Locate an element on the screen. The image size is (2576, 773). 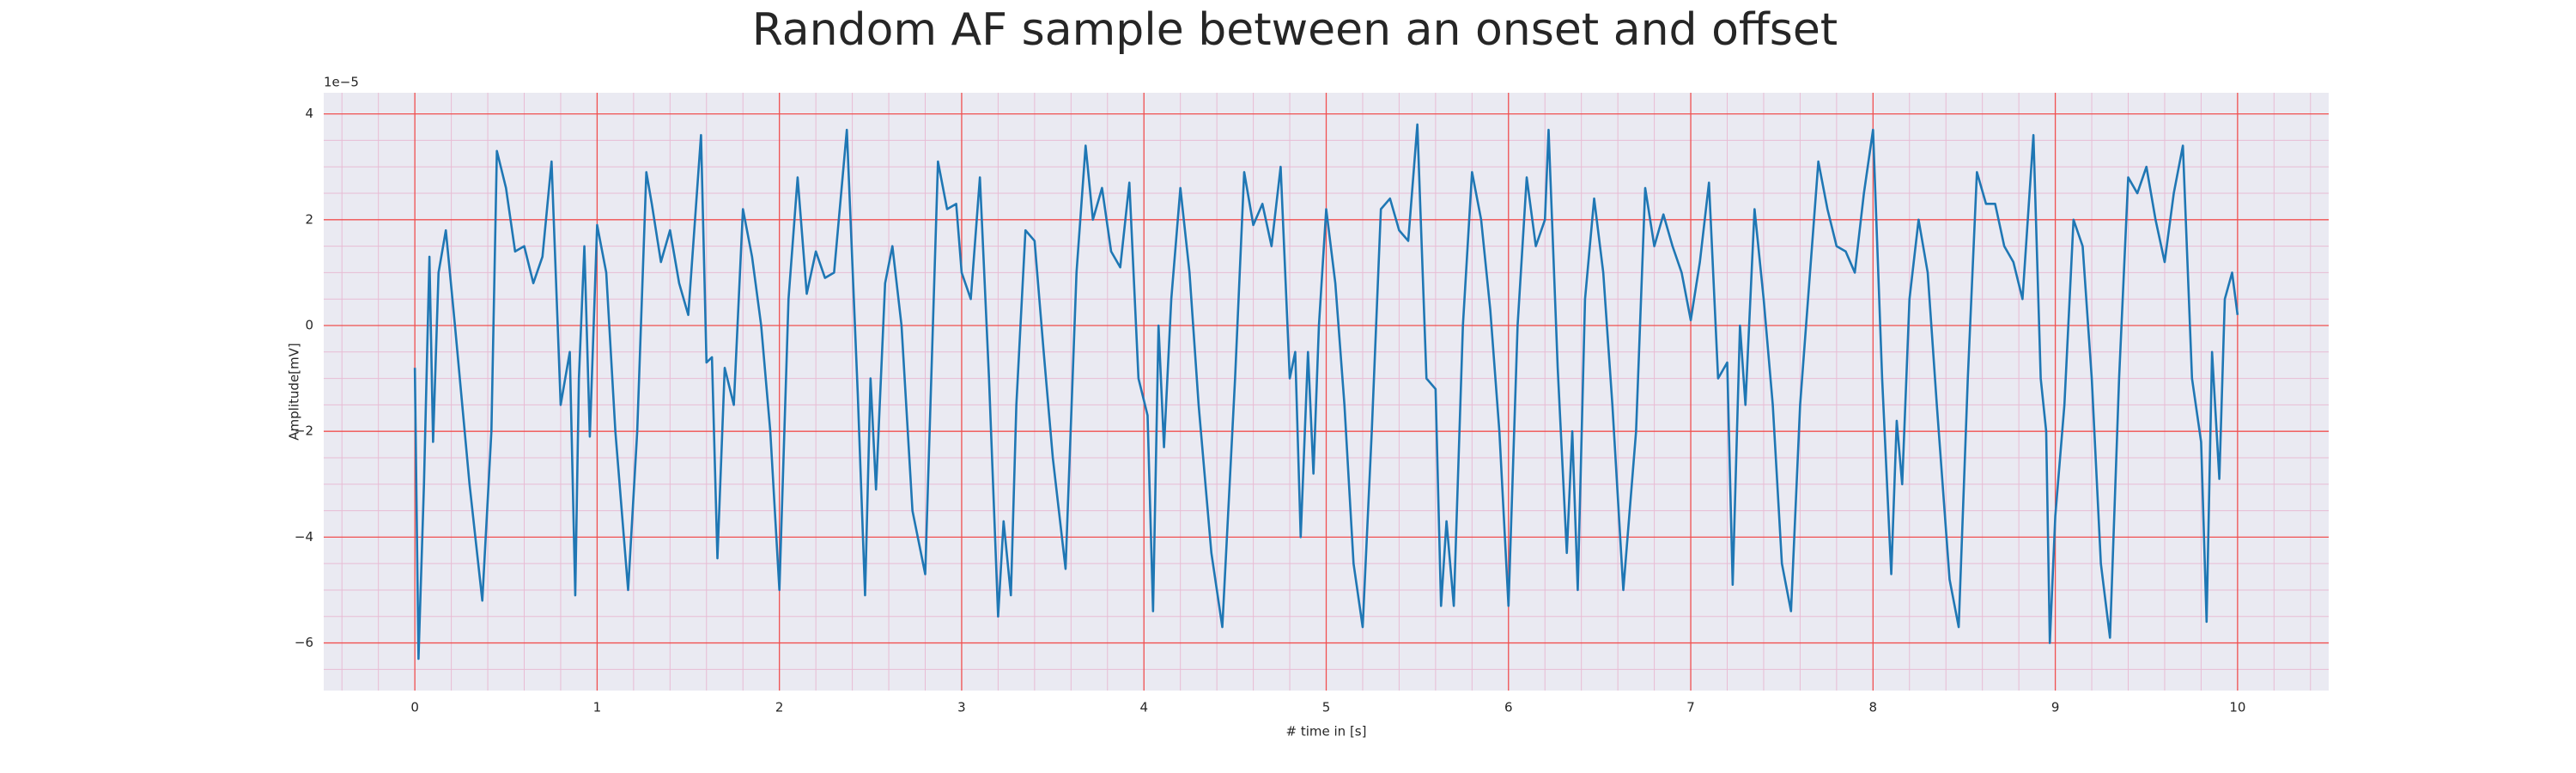
x-tick-label: 7 is located at coordinates (1690, 707).